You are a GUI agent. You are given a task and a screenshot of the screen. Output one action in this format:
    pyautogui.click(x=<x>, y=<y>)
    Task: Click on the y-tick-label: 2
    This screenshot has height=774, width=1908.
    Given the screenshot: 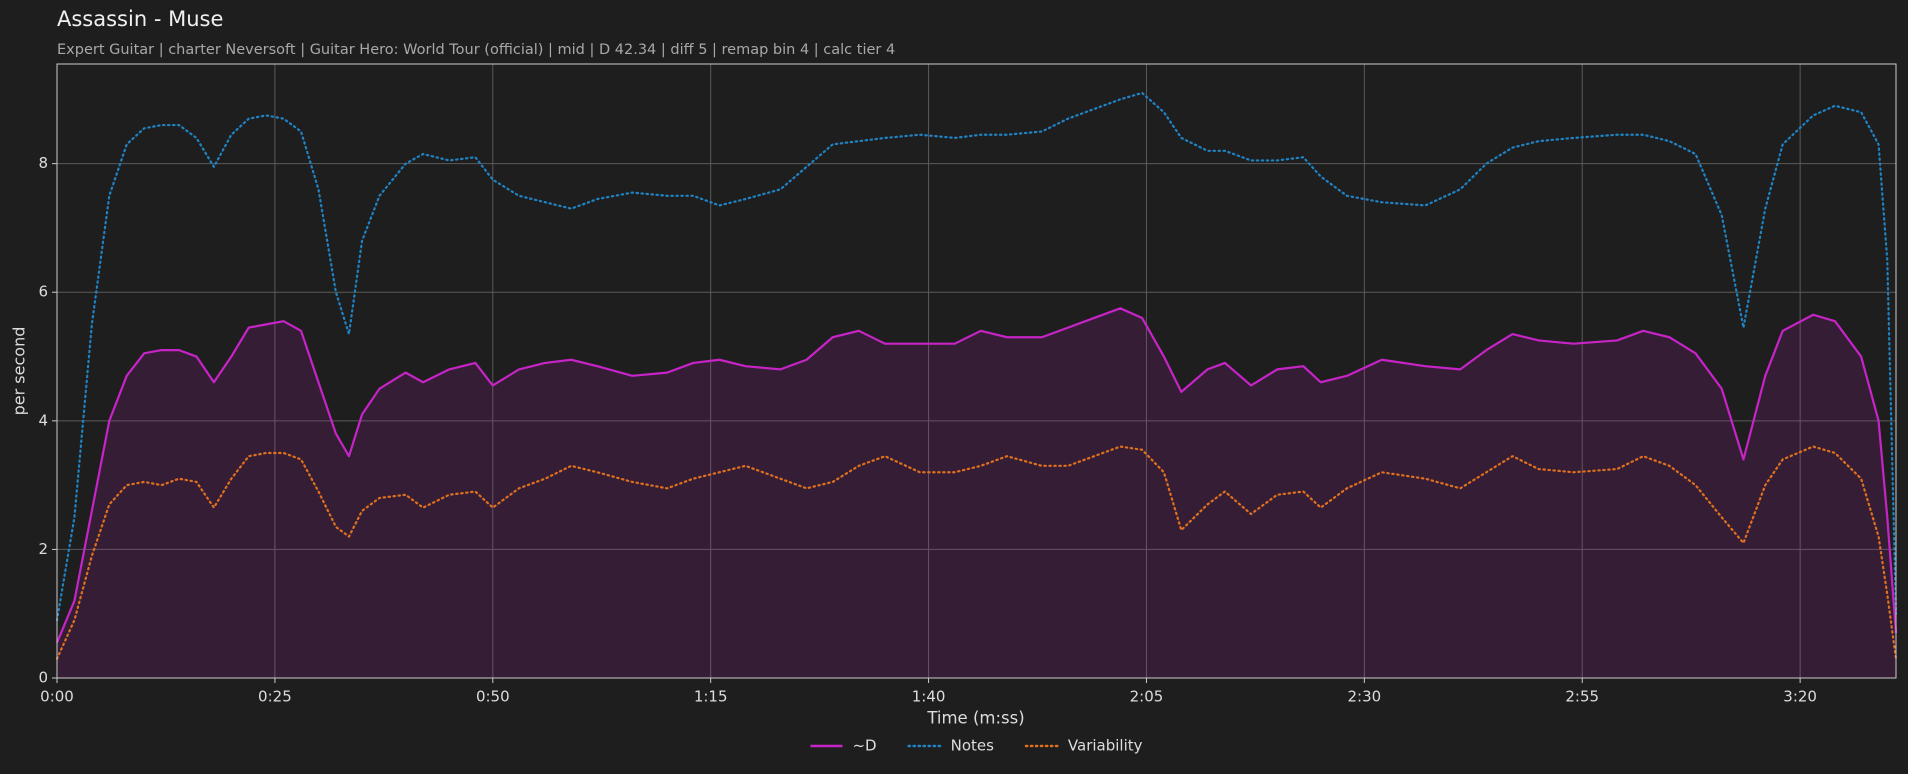 What is the action you would take?
    pyautogui.click(x=43, y=549)
    